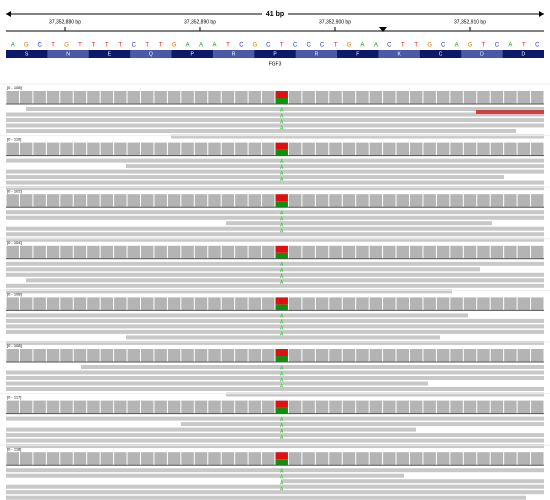  Describe the element at coordinates (68, 54) in the screenshot. I see `codon-band` at that location.